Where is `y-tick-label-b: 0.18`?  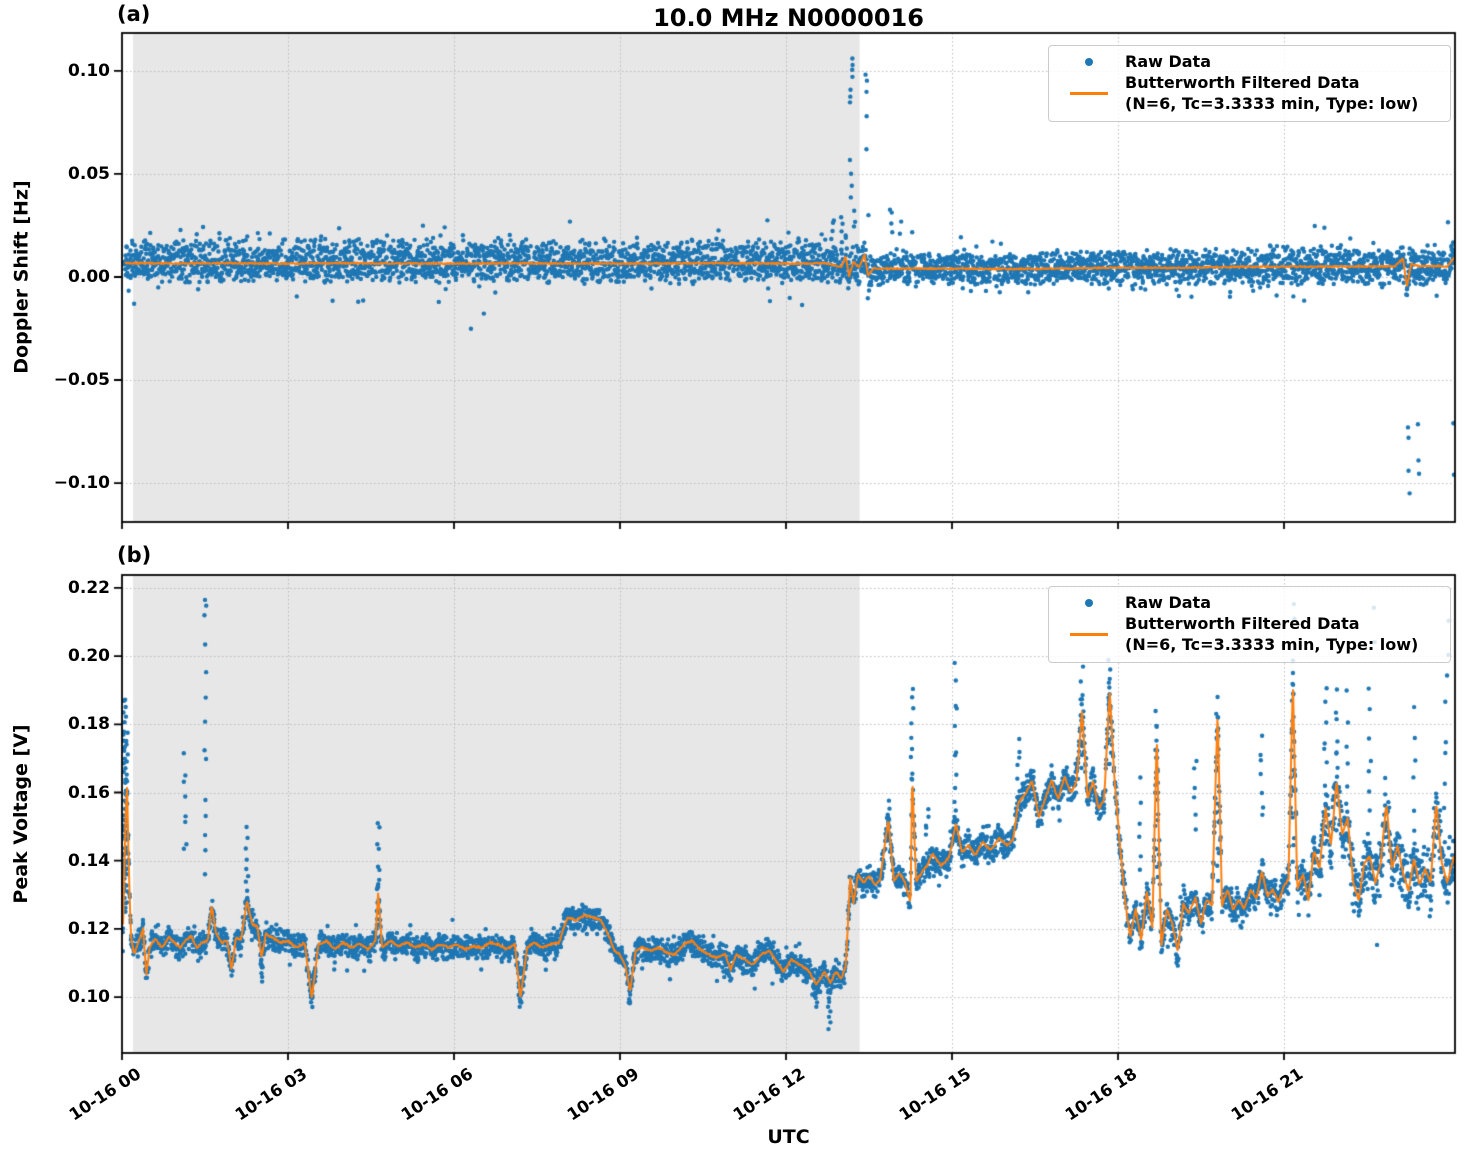
y-tick-label-b: 0.18 is located at coordinates (89, 724).